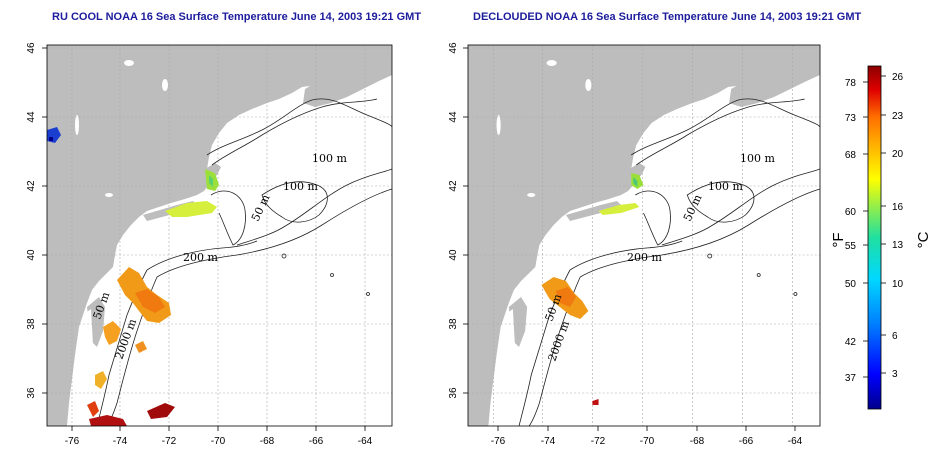 This screenshot has width=950, height=475. I want to click on contour-label-200m-right: 200 m, so click(644, 257).